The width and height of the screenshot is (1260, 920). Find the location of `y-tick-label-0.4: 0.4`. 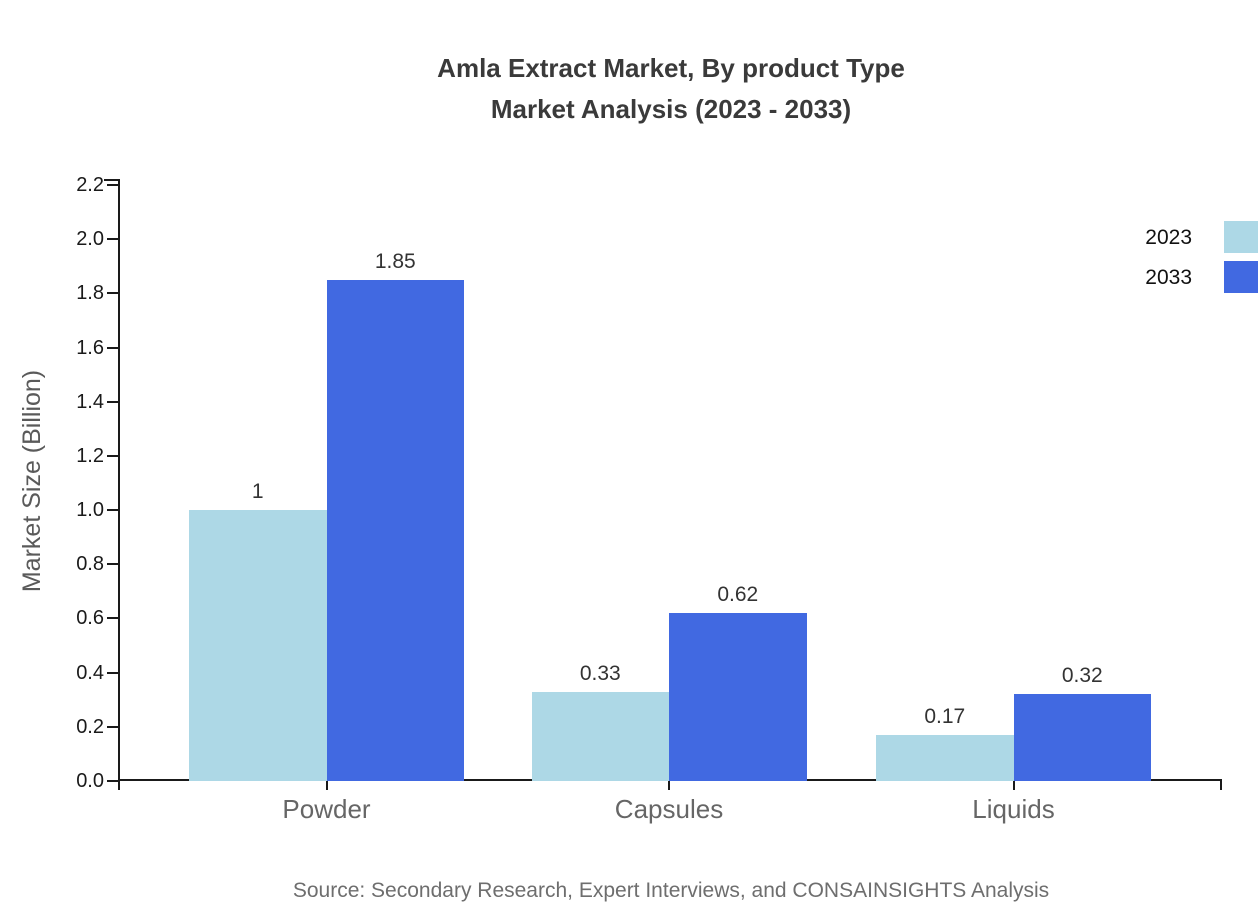

y-tick-label-0.4: 0.4 is located at coordinates (90, 672).